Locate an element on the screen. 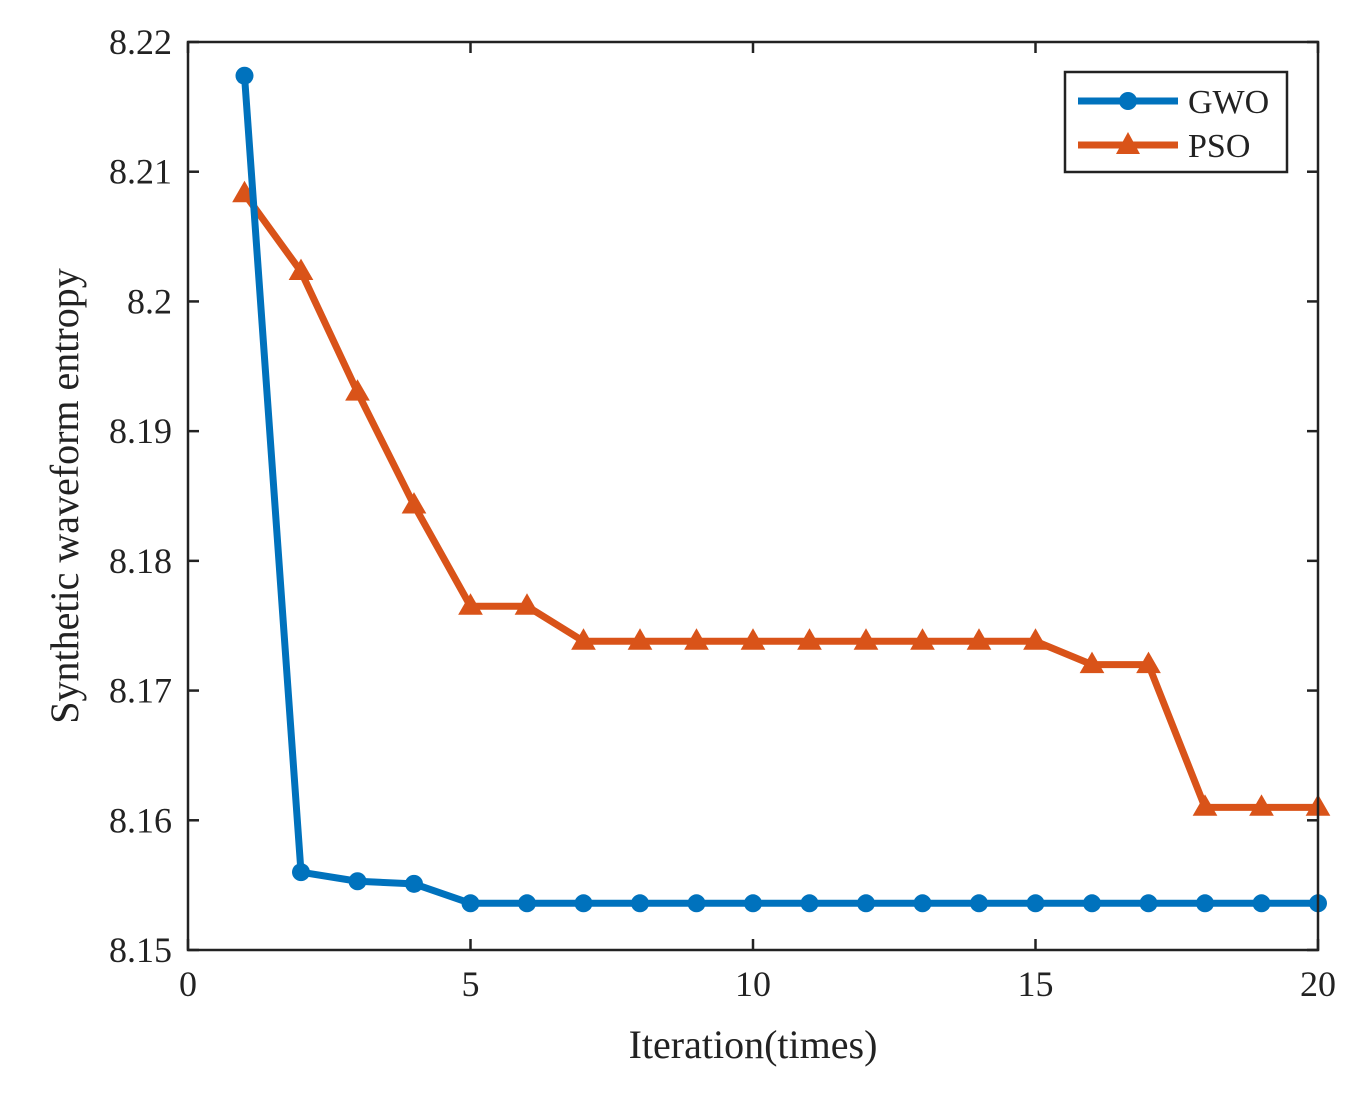 This screenshot has height=1096, width=1358. y-tick-label: 8.18 is located at coordinates (140, 561).